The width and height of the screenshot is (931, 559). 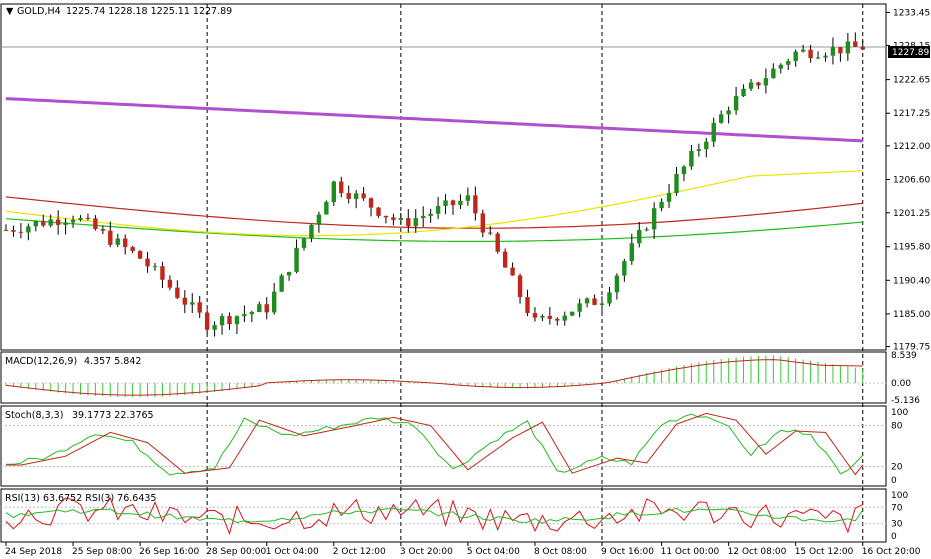 I want to click on y-tick-label: 1212.00, so click(x=911, y=147).